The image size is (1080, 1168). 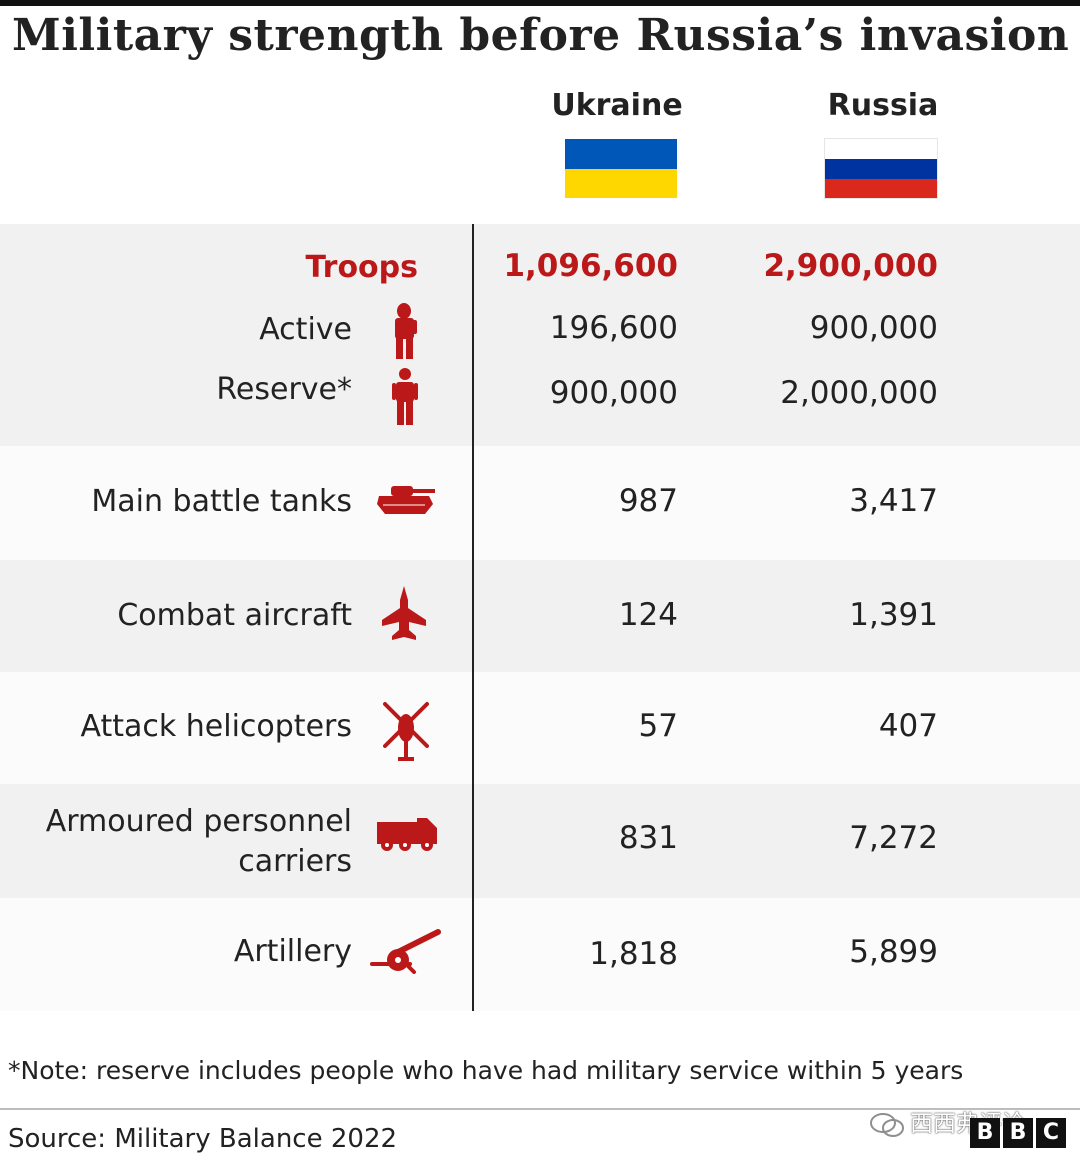 What do you see at coordinates (407, 834) in the screenshot?
I see `truck-icon` at bounding box center [407, 834].